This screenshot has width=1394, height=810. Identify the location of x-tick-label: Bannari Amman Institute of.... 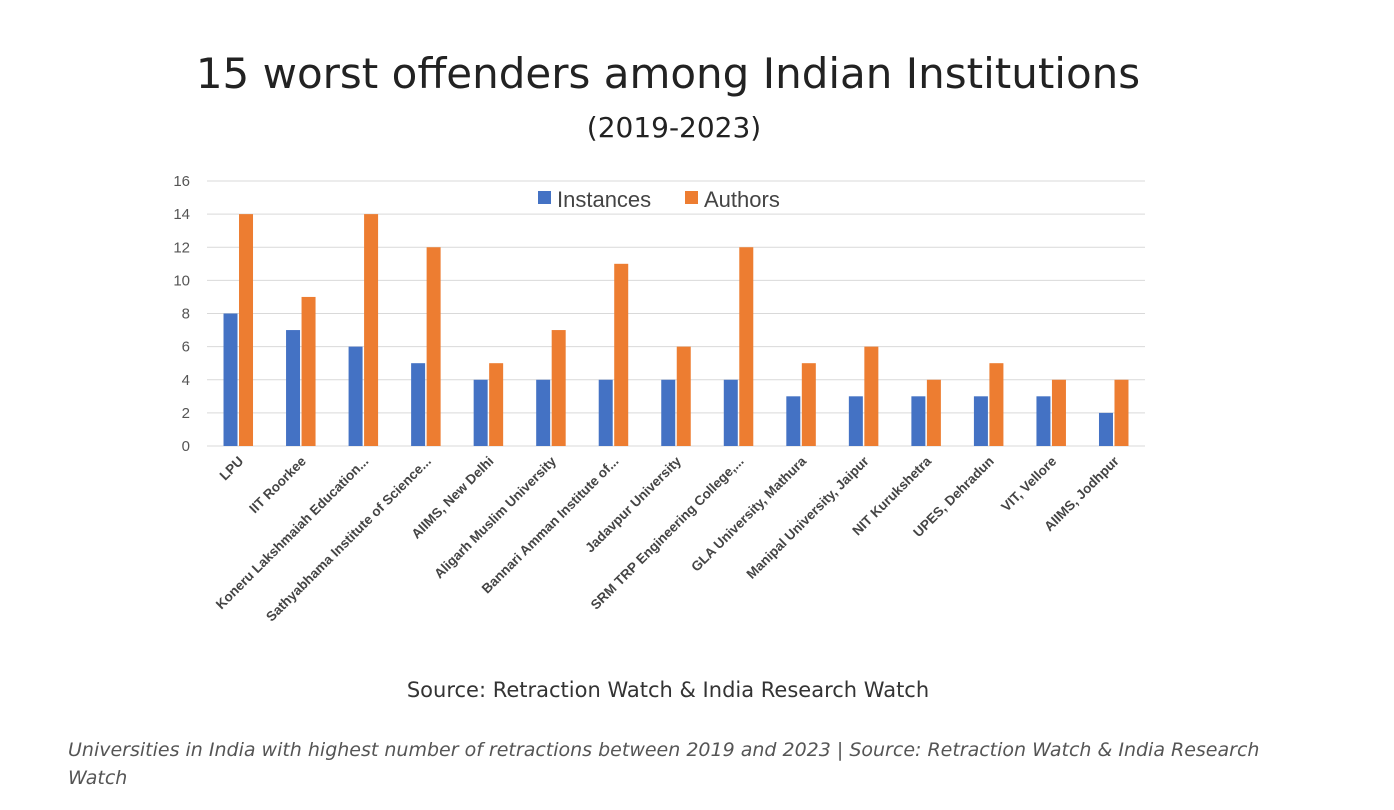
(550, 525).